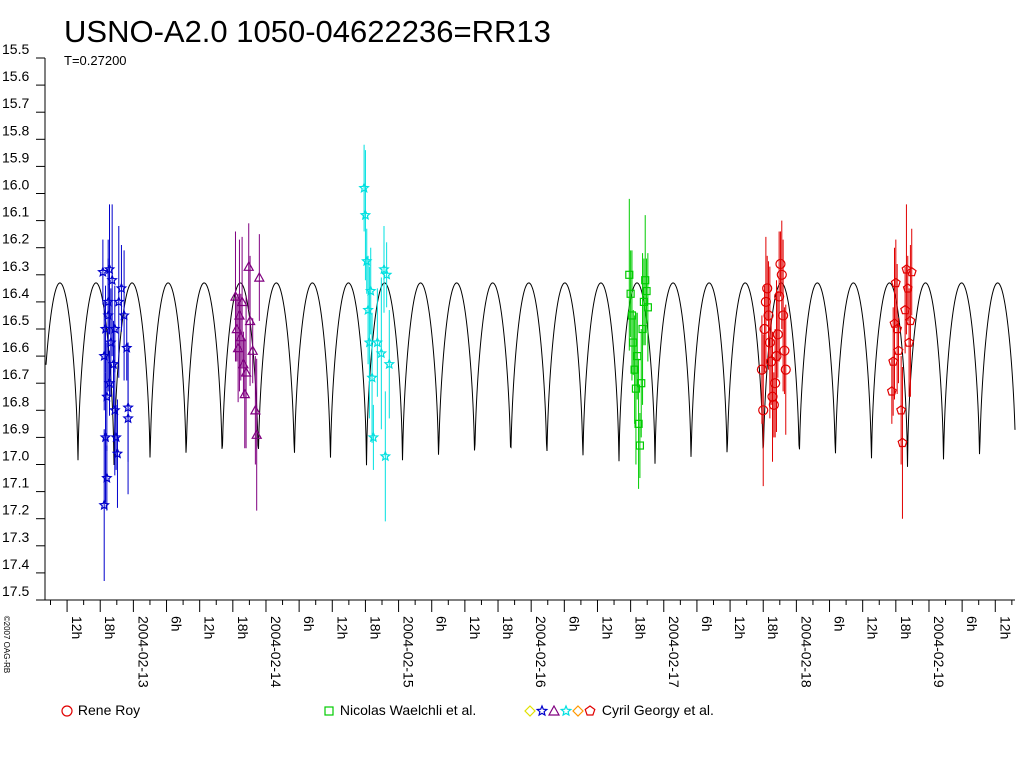 The height and width of the screenshot is (768, 1024). What do you see at coordinates (15, 49) in the screenshot?
I see `y-tick-label: 15.5` at bounding box center [15, 49].